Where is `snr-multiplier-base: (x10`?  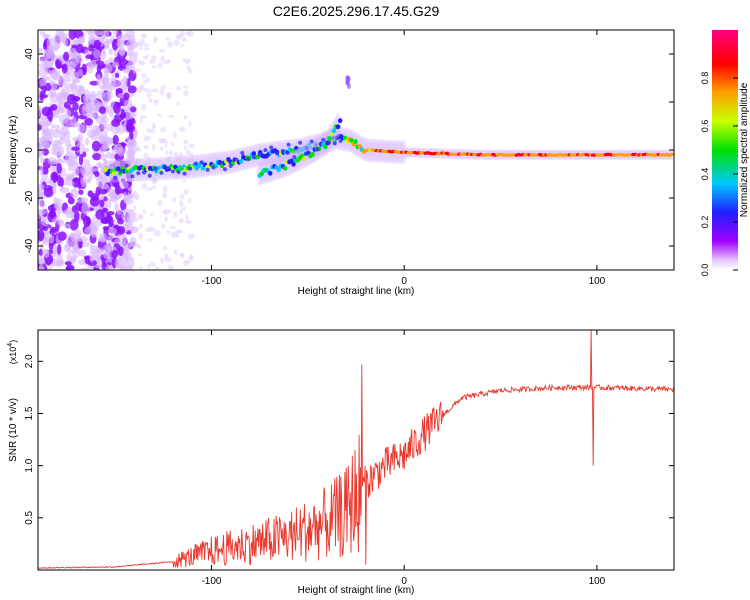 snr-multiplier-base: (x10 is located at coordinates (13, 356).